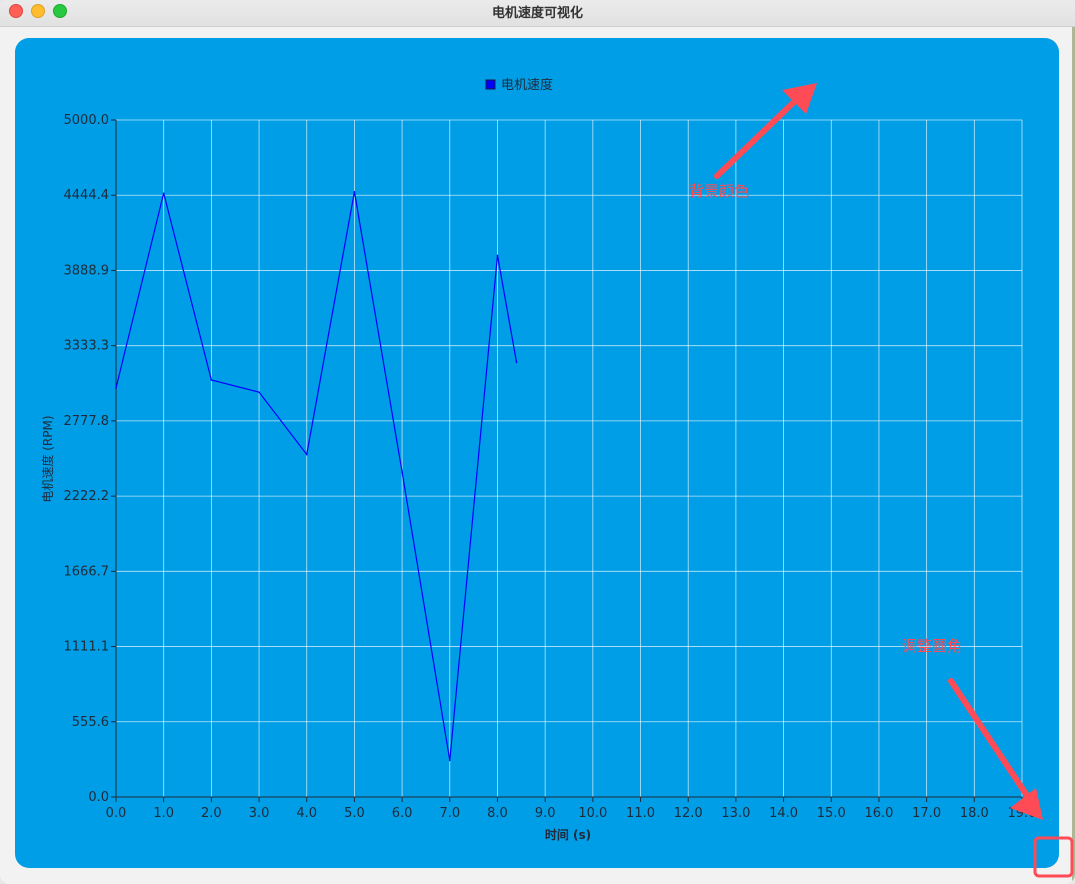  What do you see at coordinates (1073, 455) in the screenshot?
I see `desktop-edge` at bounding box center [1073, 455].